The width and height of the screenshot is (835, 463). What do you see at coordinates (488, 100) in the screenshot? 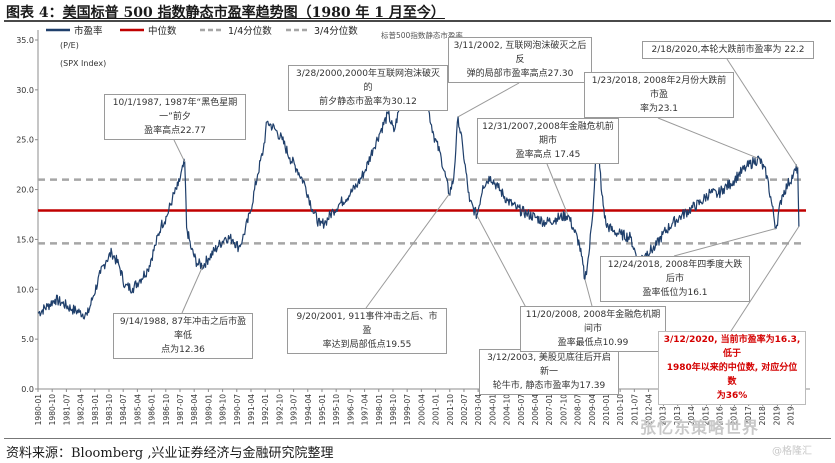
I see `leader-a2002` at bounding box center [488, 100].